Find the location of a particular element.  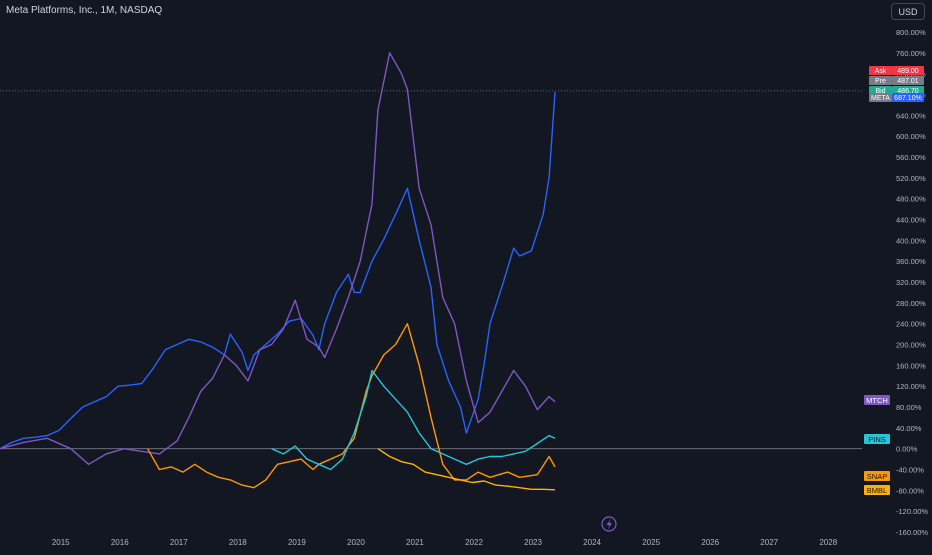

x-tick-label: 2017 is located at coordinates (179, 542).